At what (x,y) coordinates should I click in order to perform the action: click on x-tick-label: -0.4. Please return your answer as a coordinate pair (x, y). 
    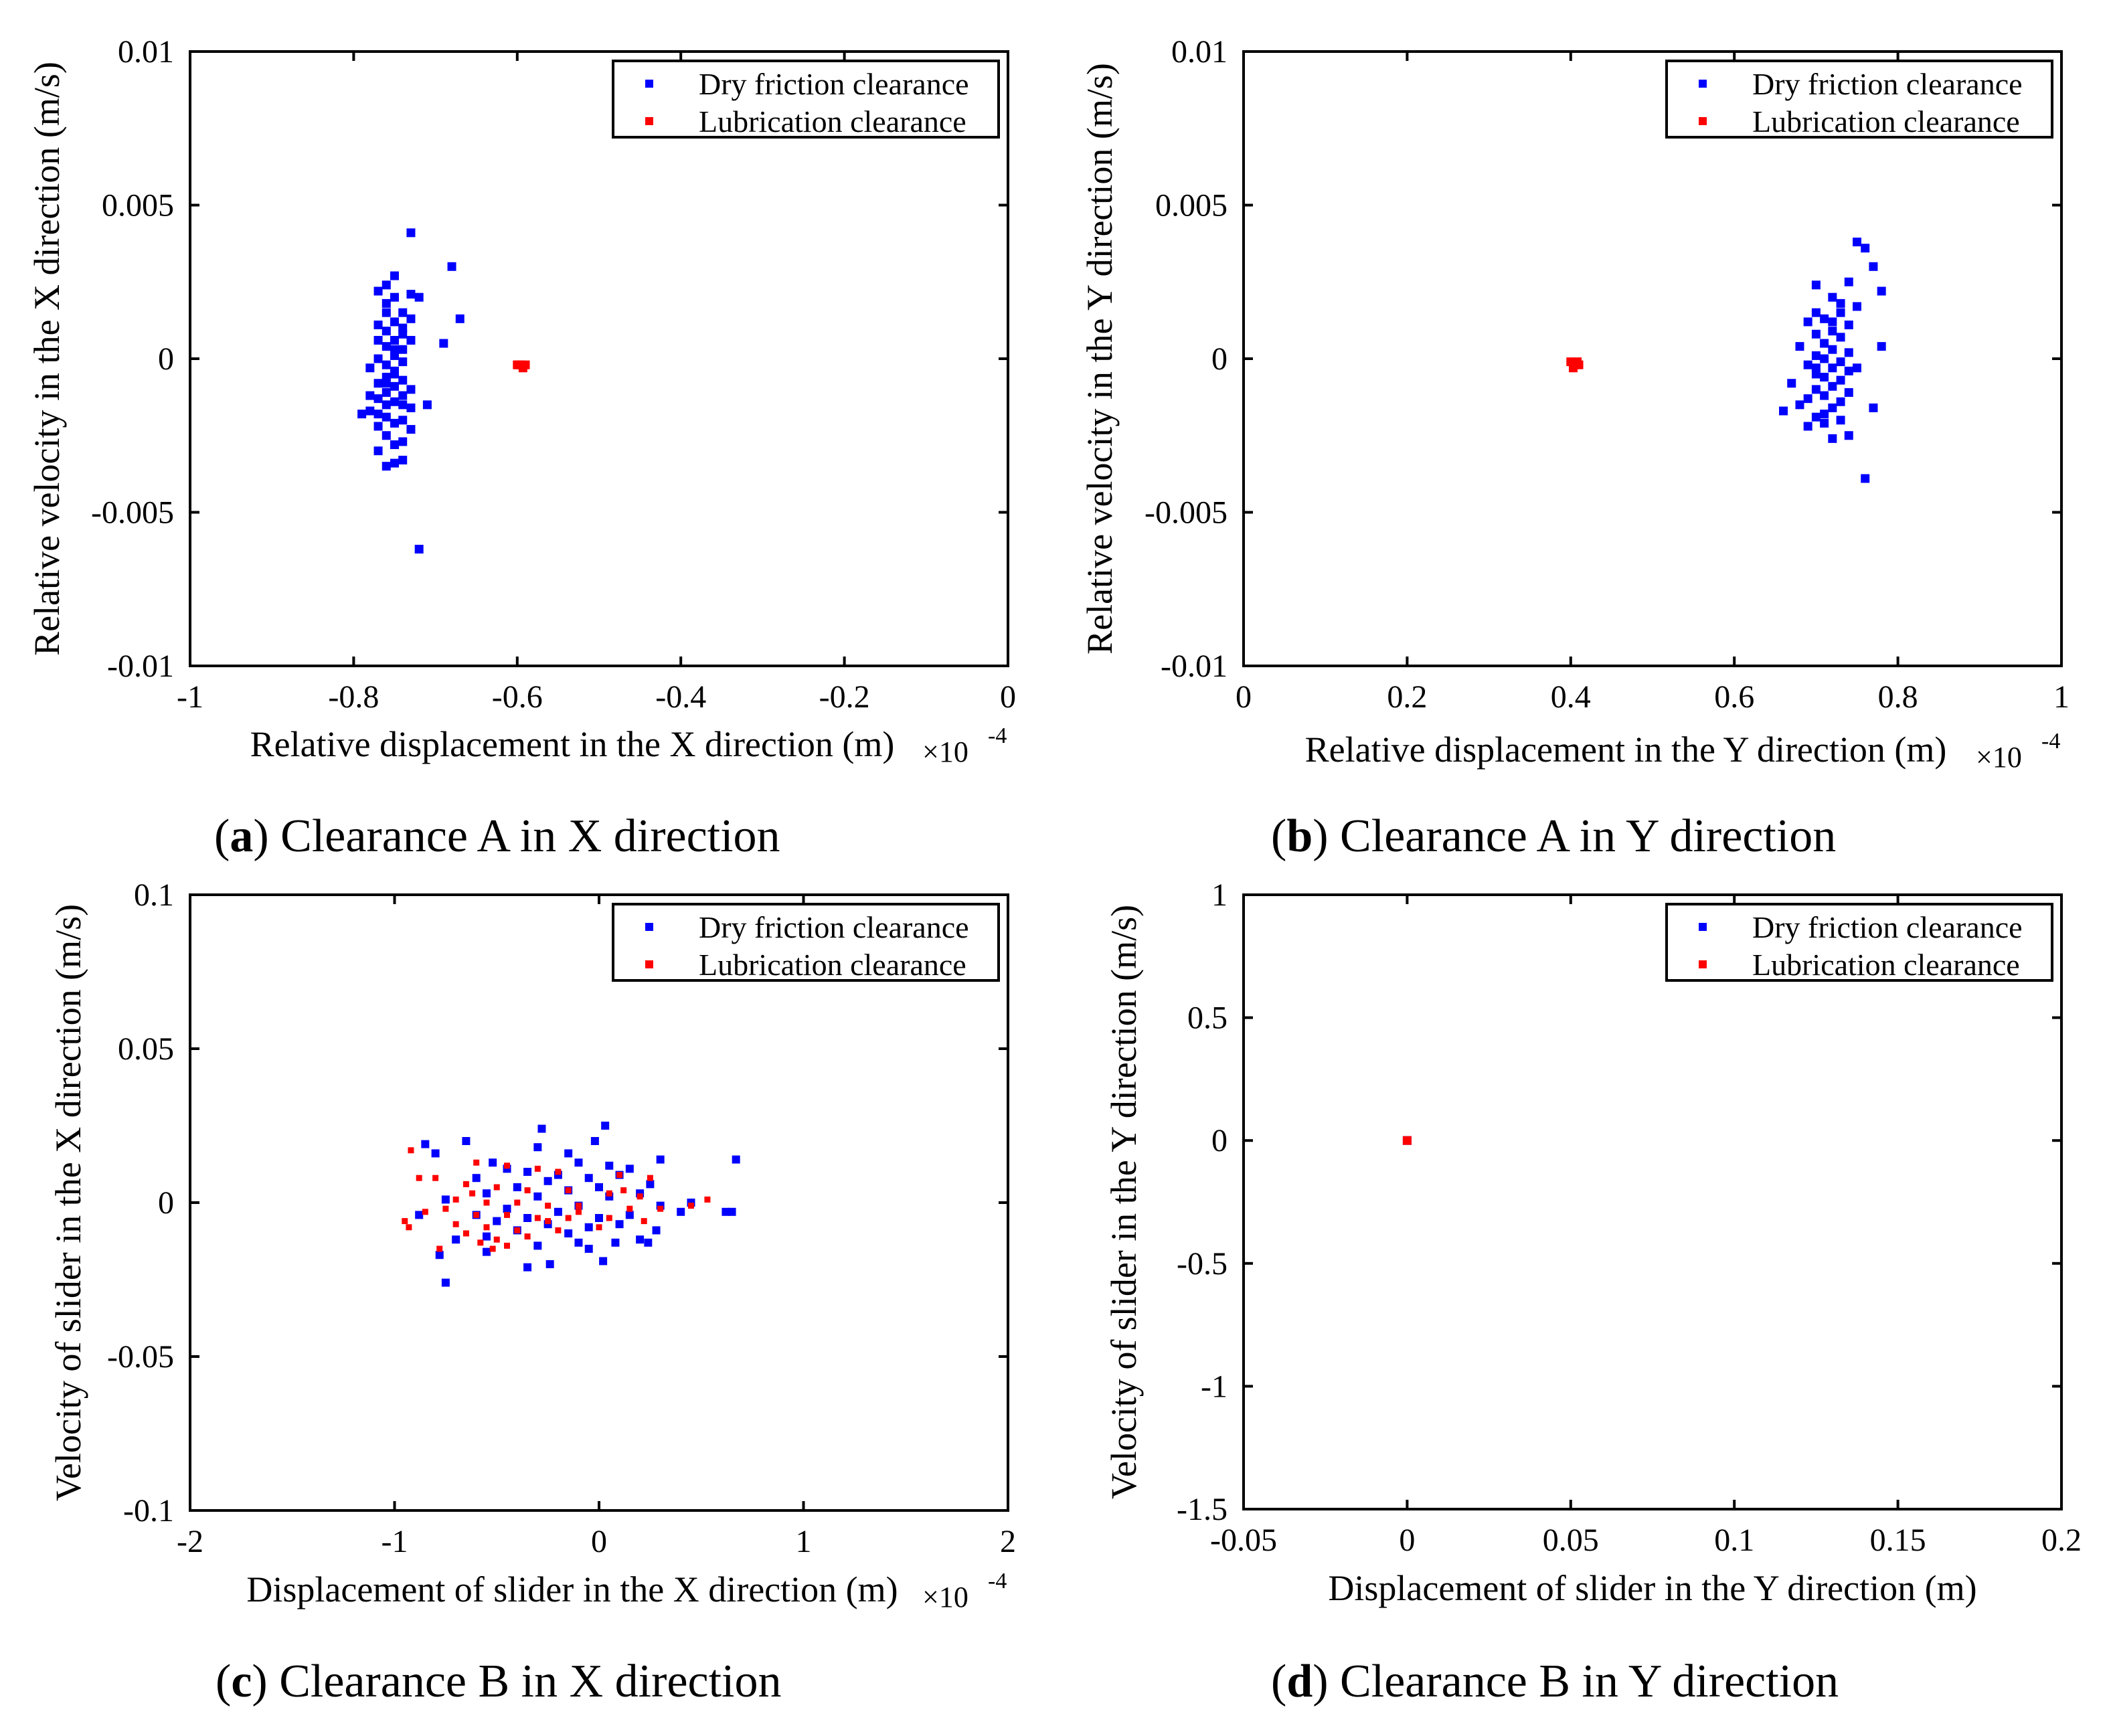
    Looking at the image, I should click on (680, 697).